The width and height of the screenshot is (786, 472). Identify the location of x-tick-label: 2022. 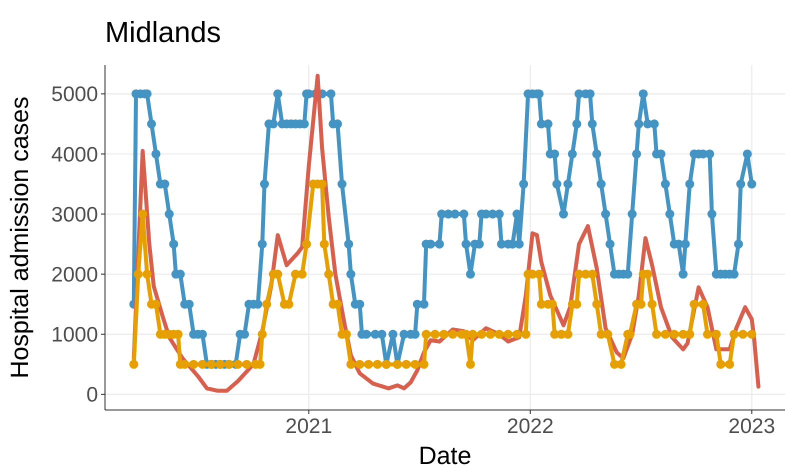
(530, 426).